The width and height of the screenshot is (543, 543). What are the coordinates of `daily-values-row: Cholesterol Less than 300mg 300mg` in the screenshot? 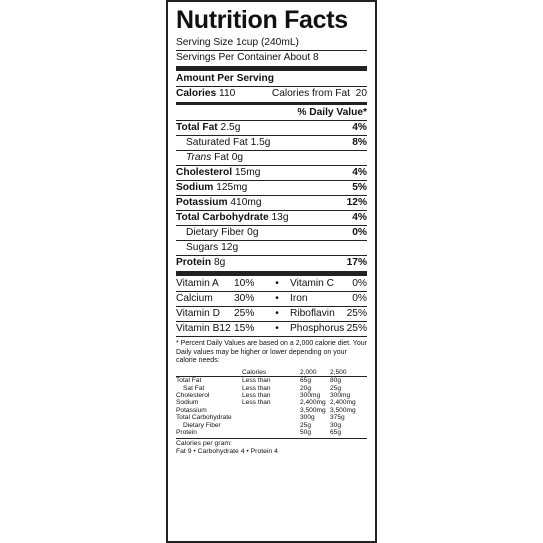 It's located at (263, 395).